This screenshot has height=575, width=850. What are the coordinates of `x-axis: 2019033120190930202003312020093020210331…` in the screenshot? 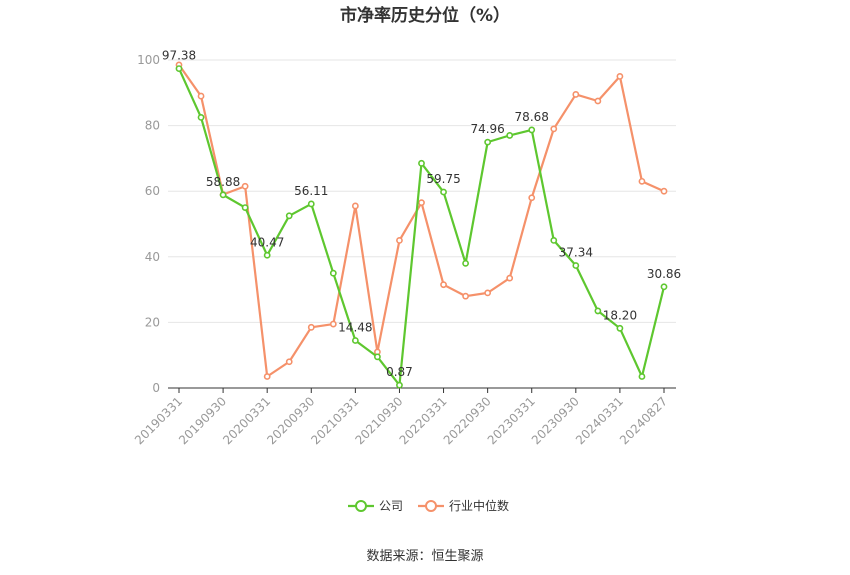 It's located at (404, 417).